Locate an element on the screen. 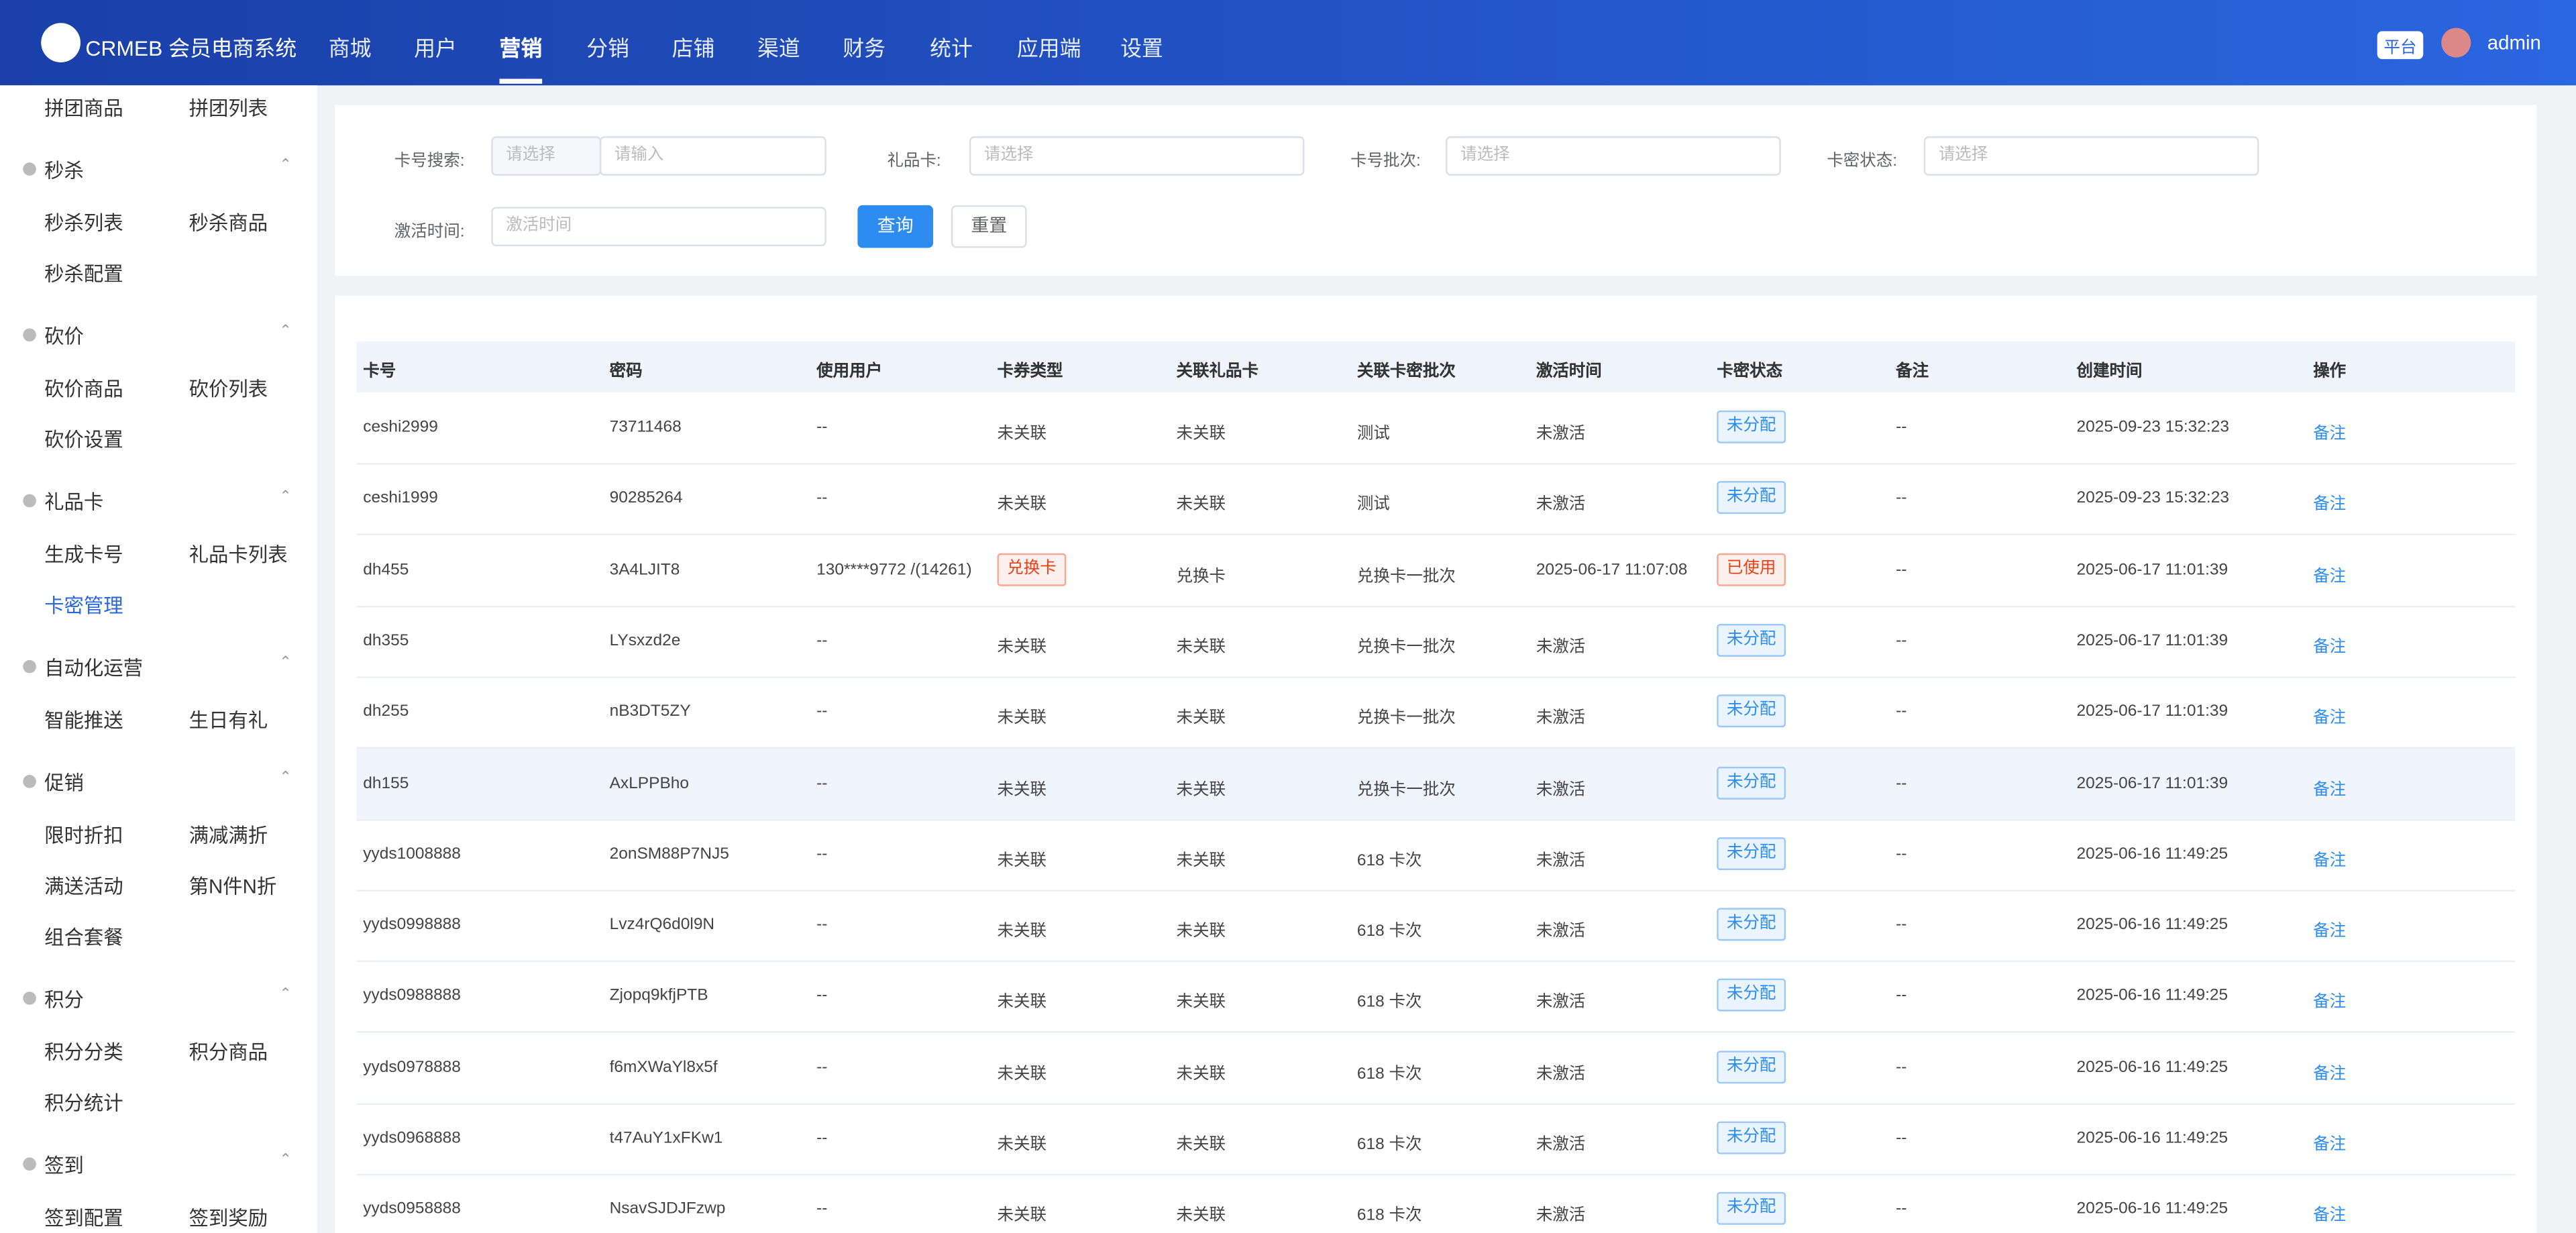 This screenshot has width=2576, height=1233. cell: 兑换卡一批次 is located at coordinates (1406, 648).